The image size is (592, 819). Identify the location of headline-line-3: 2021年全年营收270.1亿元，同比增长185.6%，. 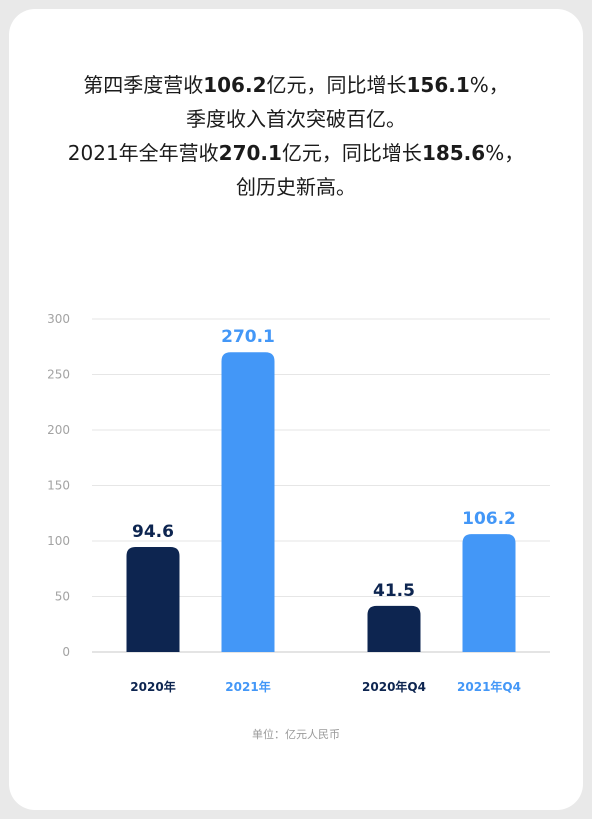
(296, 153).